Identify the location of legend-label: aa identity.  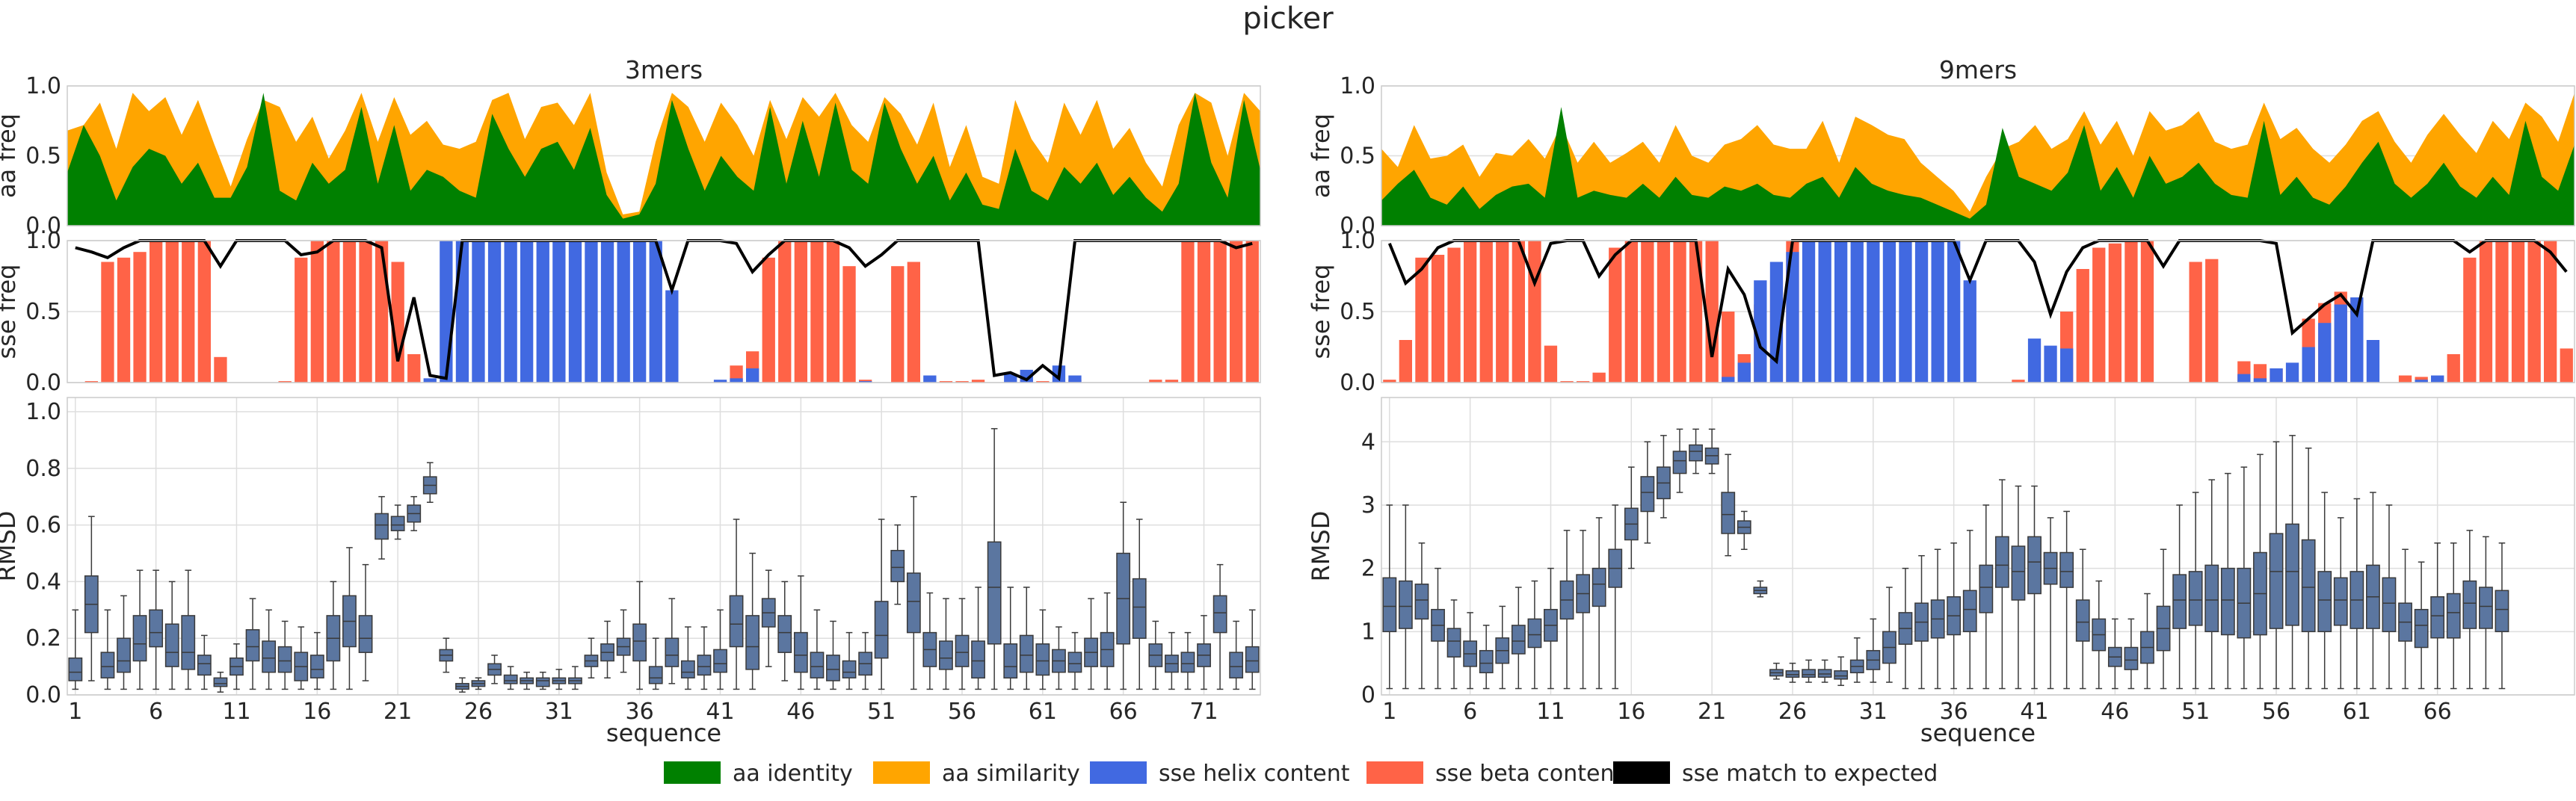
(793, 774).